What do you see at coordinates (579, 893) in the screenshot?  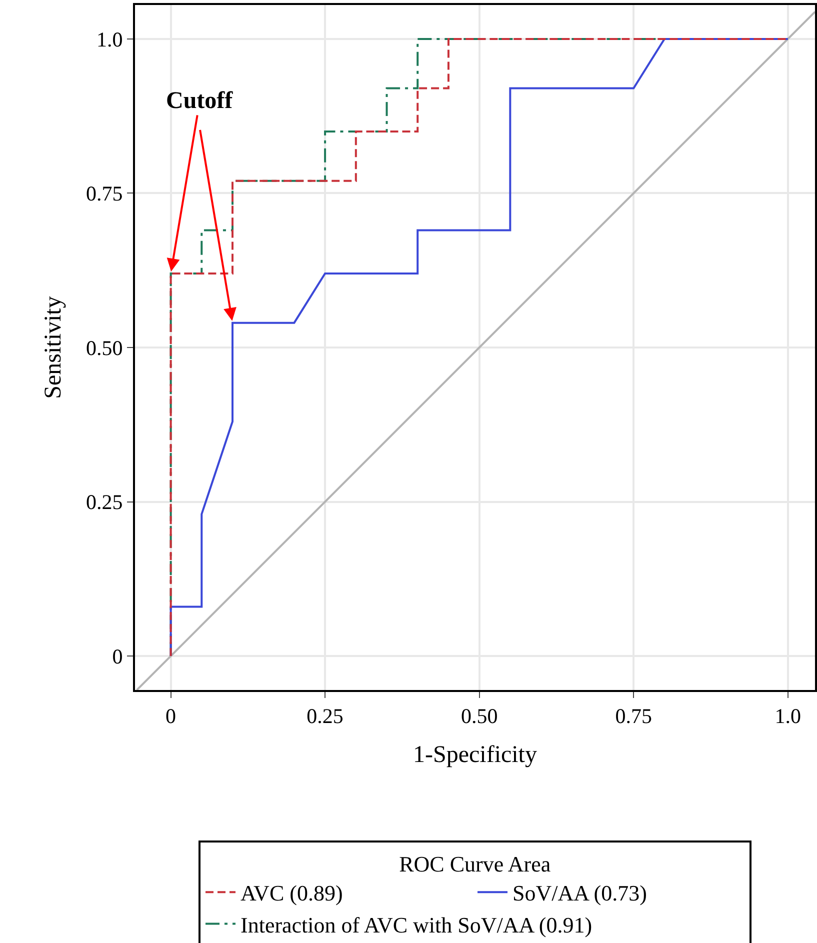 I see `legend-label: SoV/AA (0.73)` at bounding box center [579, 893].